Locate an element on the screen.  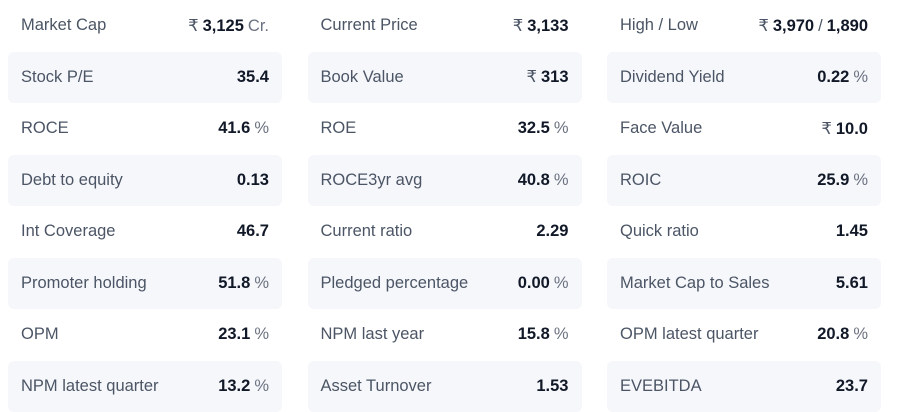
ratio-value: ₹3,970/1,890 is located at coordinates (813, 26).